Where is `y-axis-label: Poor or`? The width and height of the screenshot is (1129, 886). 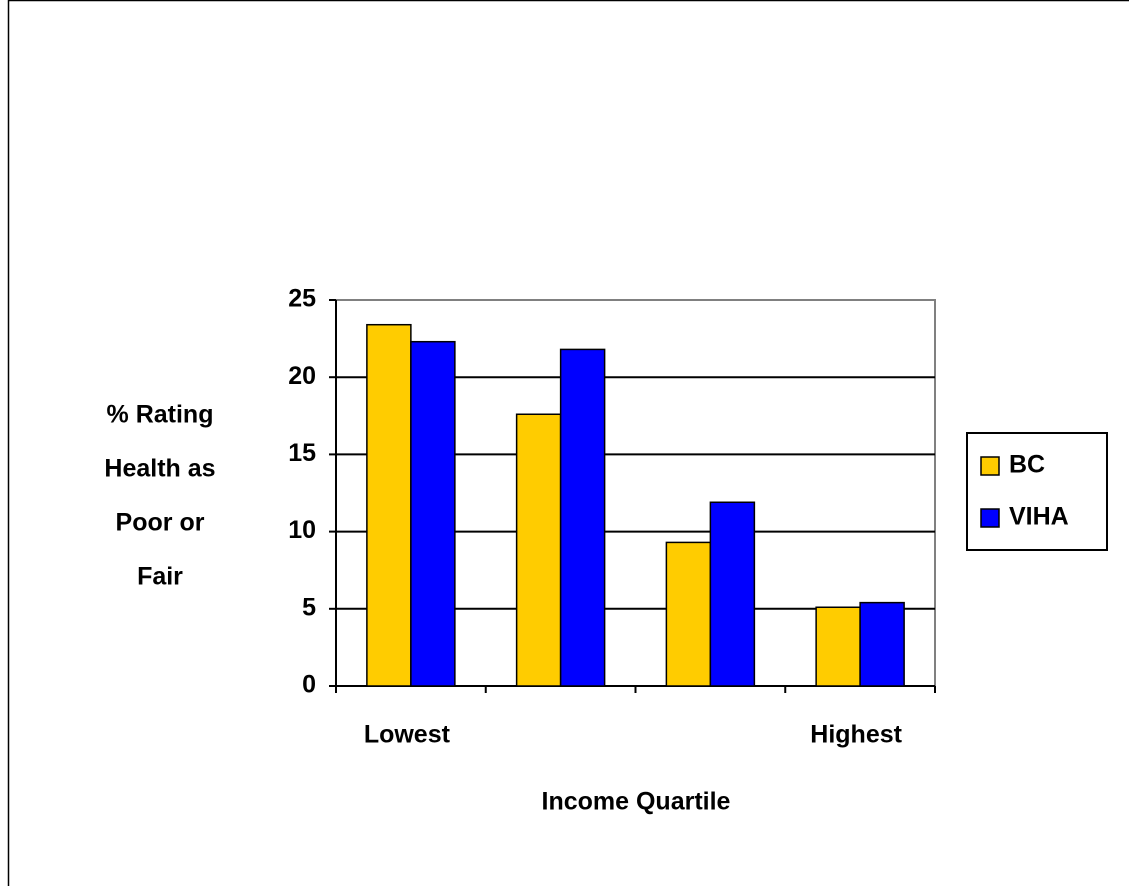 y-axis-label: Poor or is located at coordinates (160, 523).